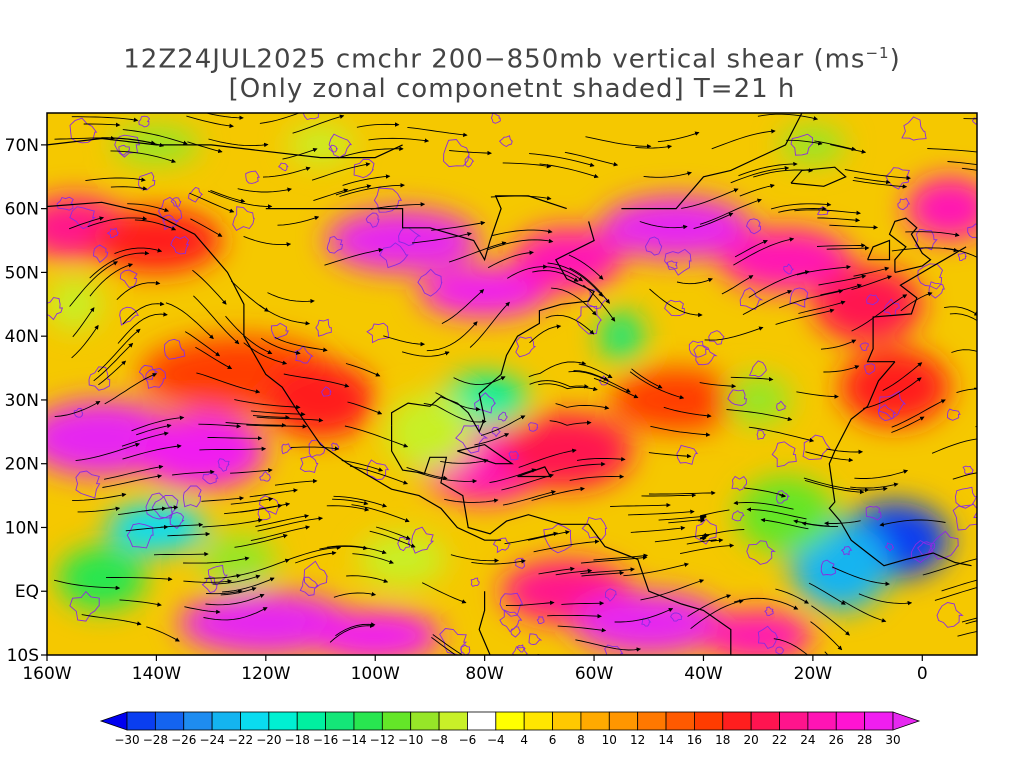 This screenshot has width=1024, height=768. What do you see at coordinates (382, 740) in the screenshot?
I see `colorbar-label: −12` at bounding box center [382, 740].